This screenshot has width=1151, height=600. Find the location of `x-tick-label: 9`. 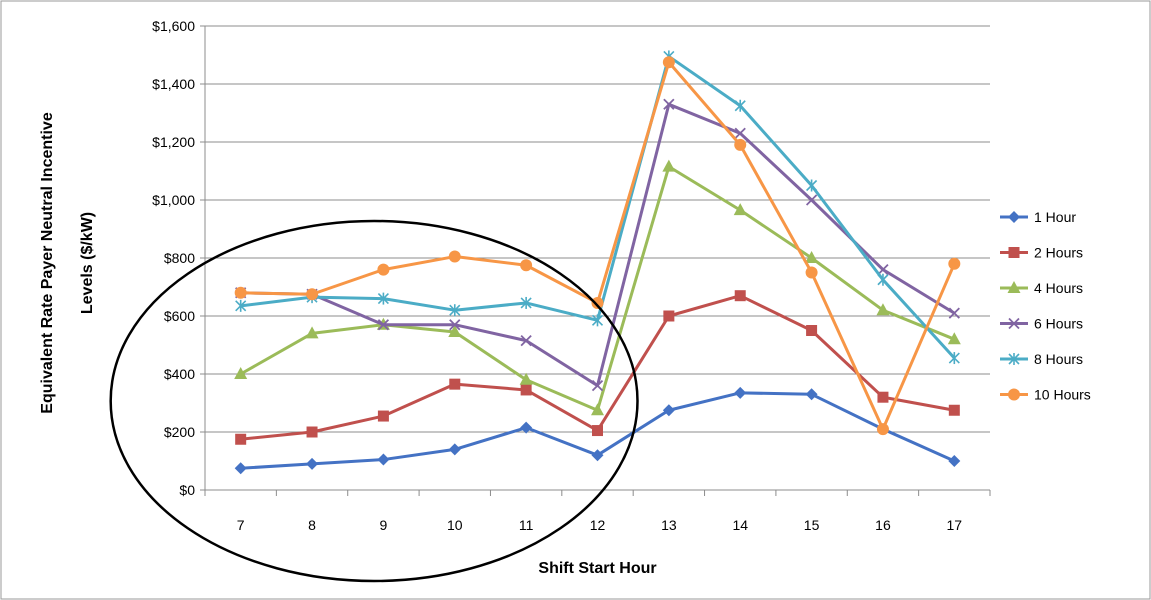

x-tick-label: 9 is located at coordinates (384, 525).